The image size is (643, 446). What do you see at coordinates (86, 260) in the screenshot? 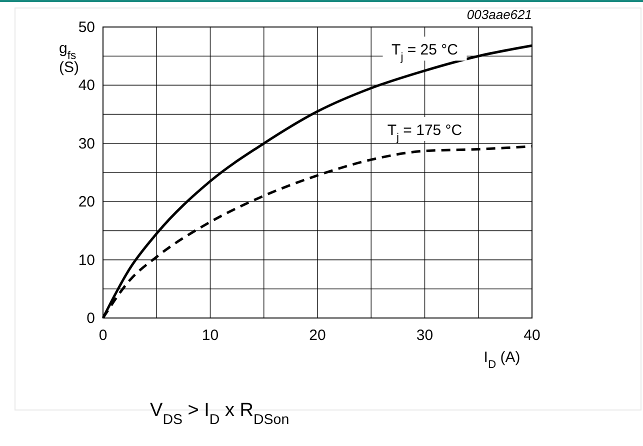
I see `y-tick-label: 10` at bounding box center [86, 260].